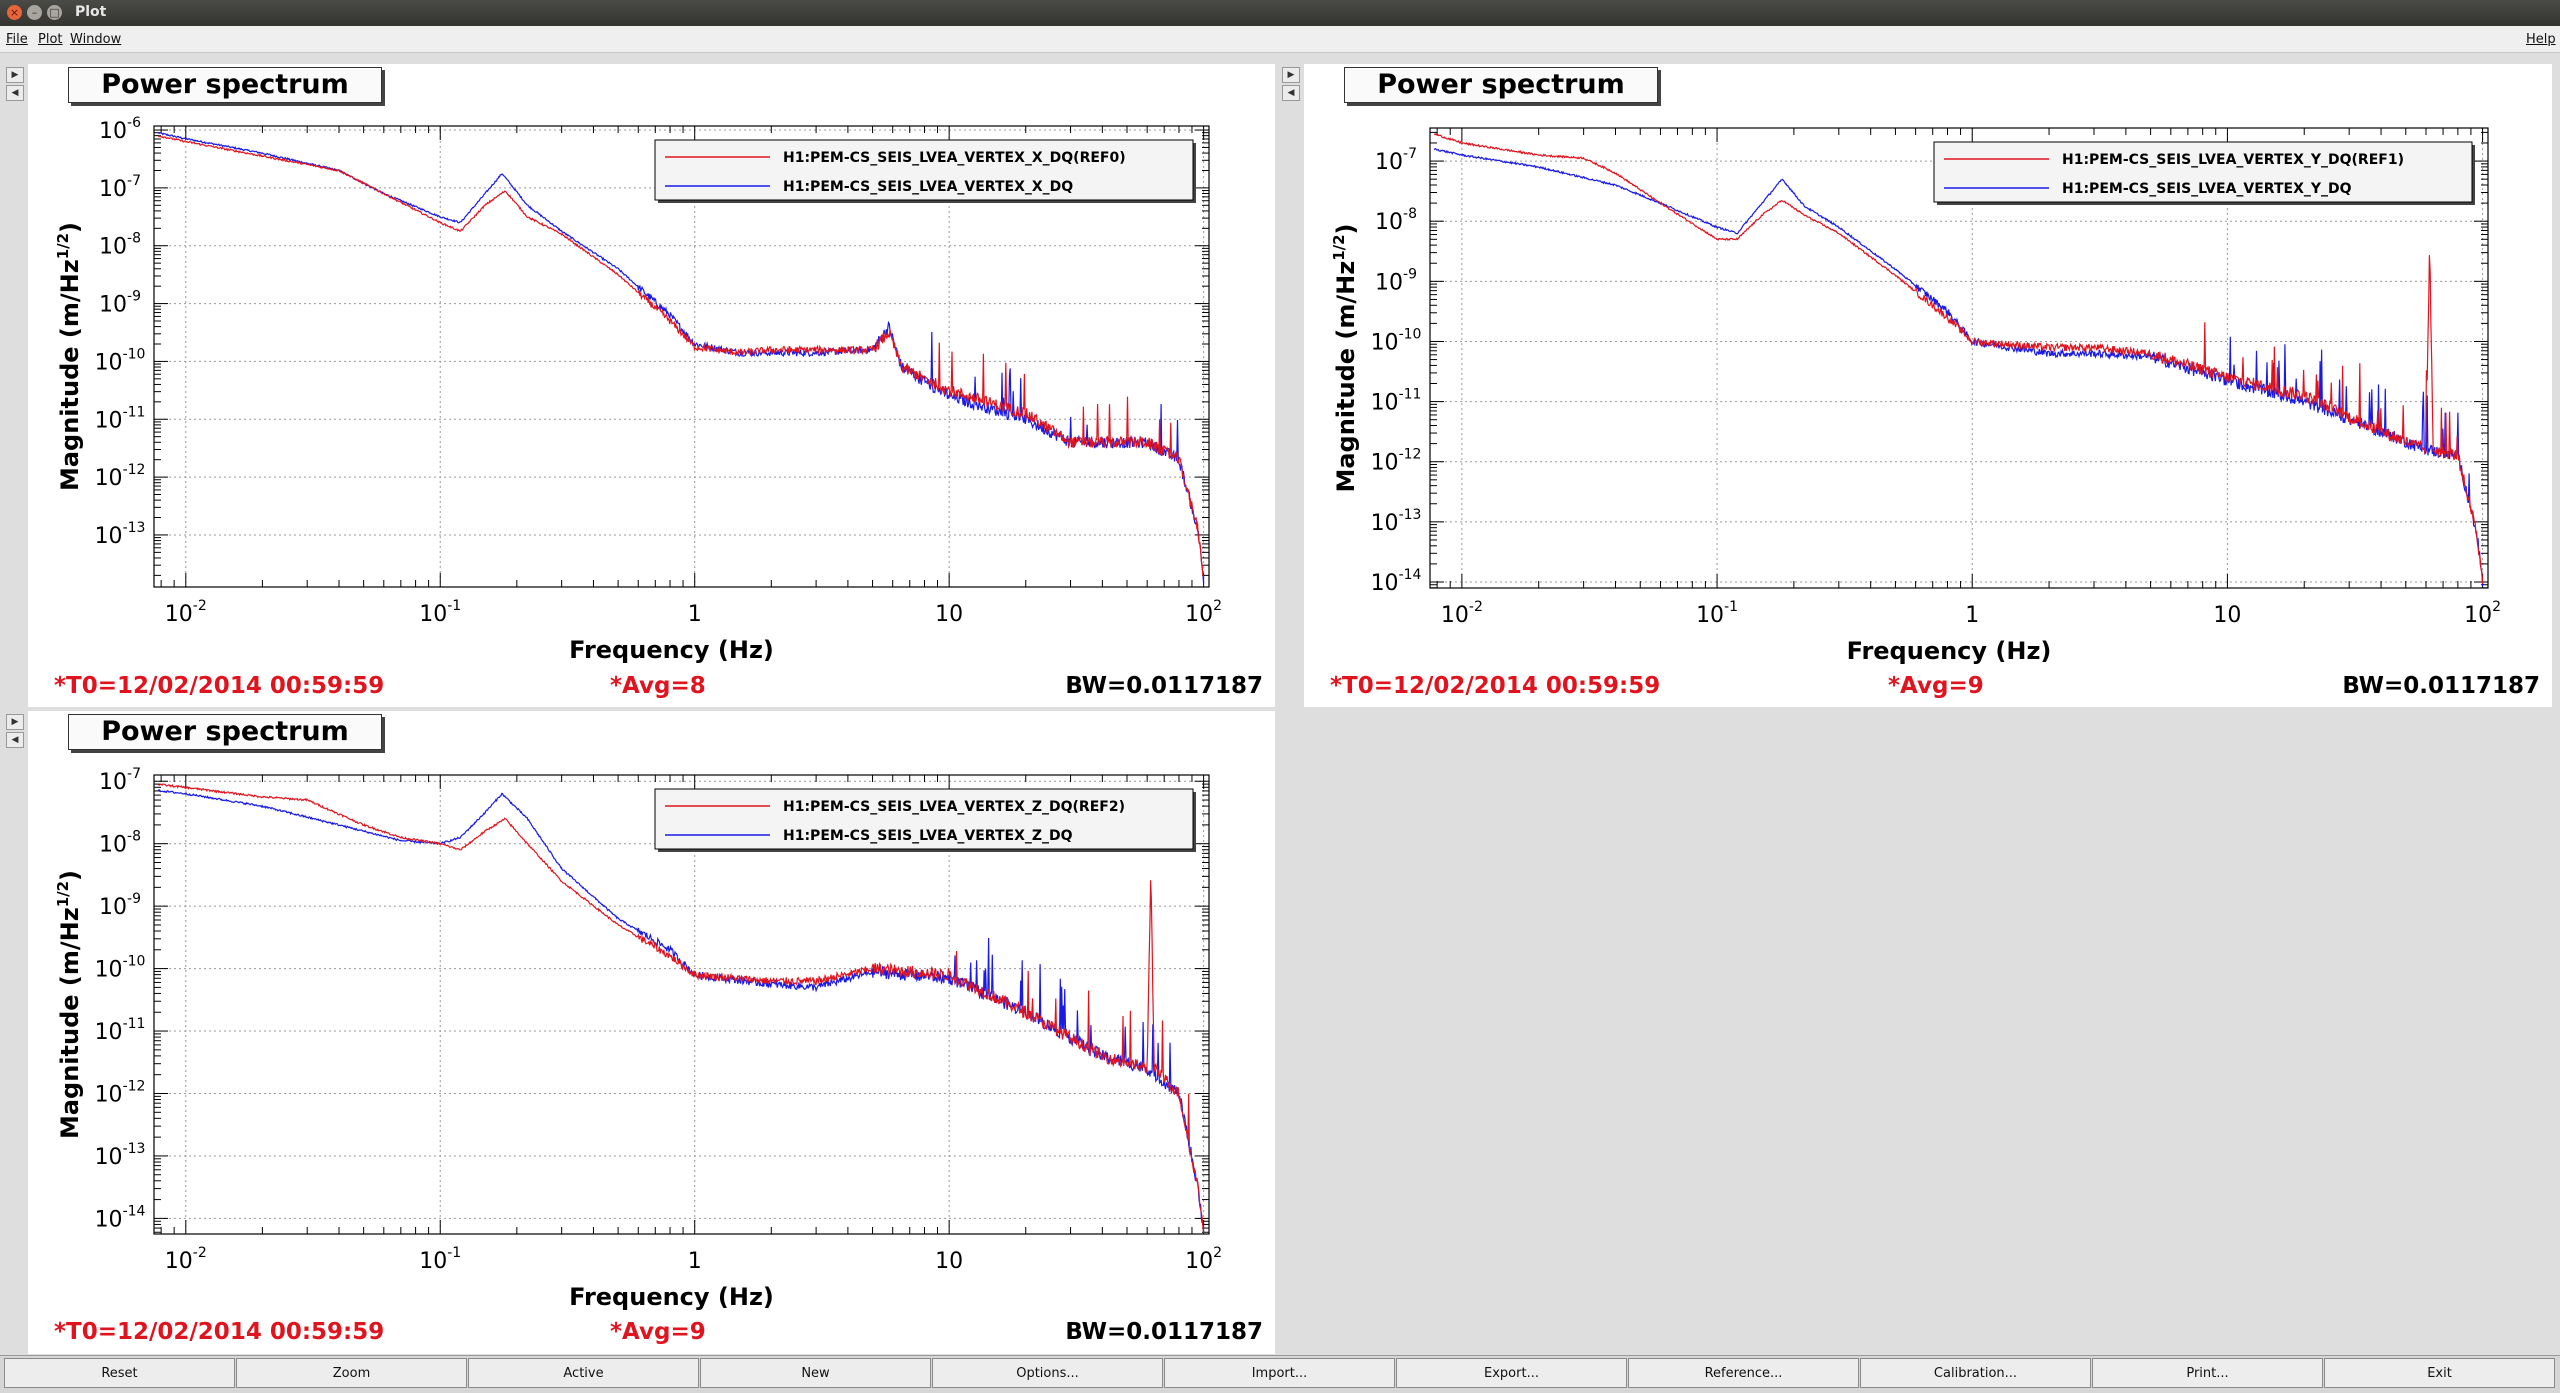 Image resolution: width=2560 pixels, height=1393 pixels. Describe the element at coordinates (954, 807) in the screenshot. I see `legend-entry: H1:PEM-CS_SEIS_LVEA_VERTEX_Z_DQ(REF2)` at that location.